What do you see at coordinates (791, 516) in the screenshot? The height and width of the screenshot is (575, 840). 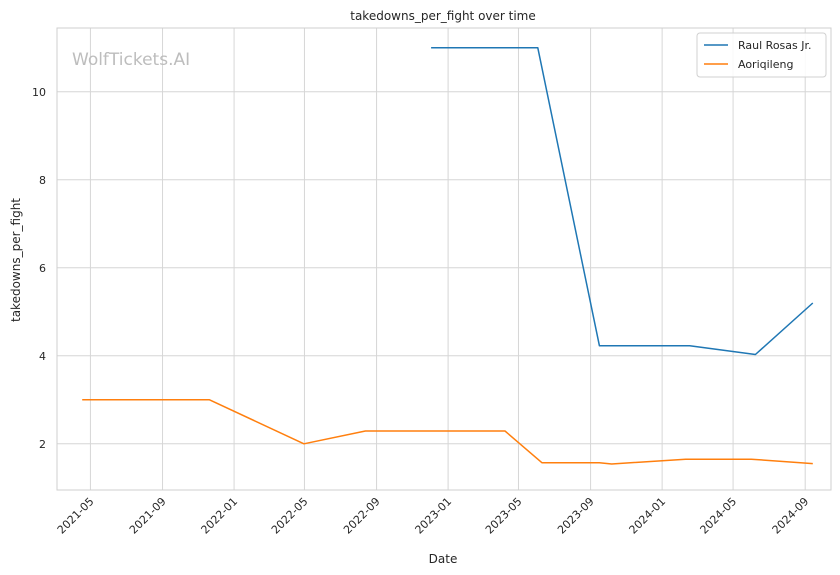 I see `x-tick-label: 2024-09` at bounding box center [791, 516].